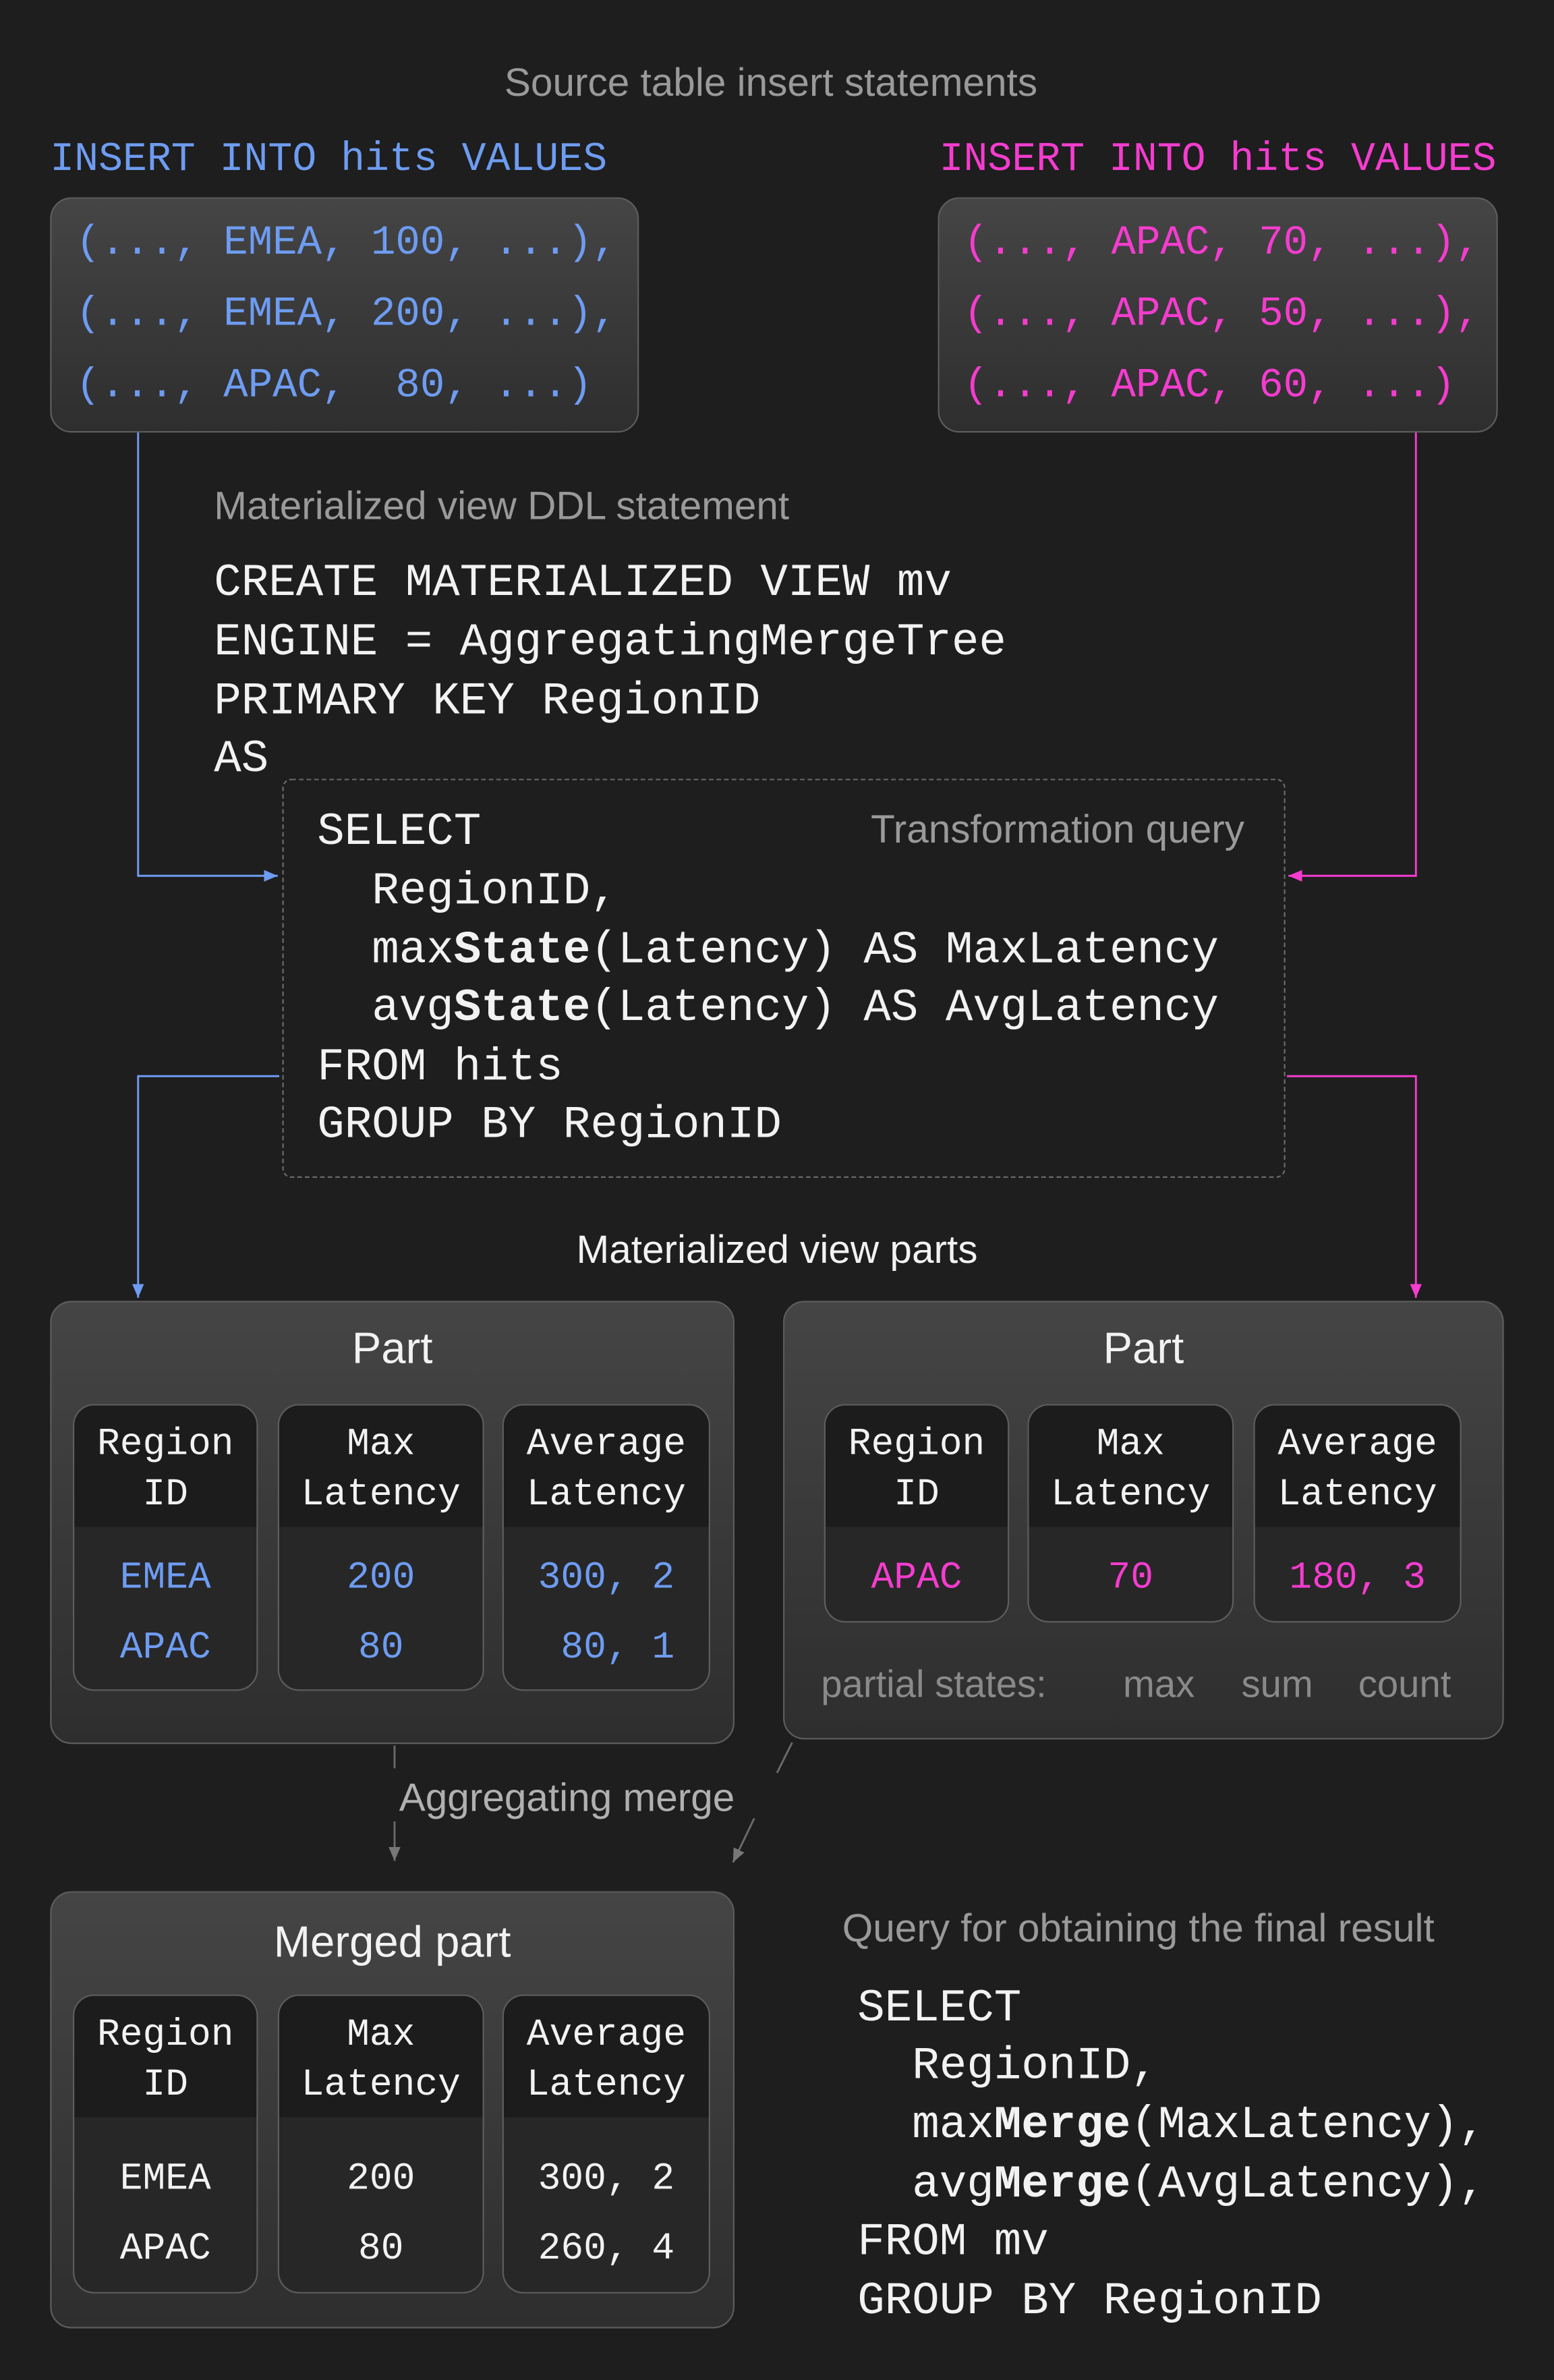 This screenshot has height=2380, width=1554. I want to click on code-segment: (MaxLatency),, so click(1308, 2127).